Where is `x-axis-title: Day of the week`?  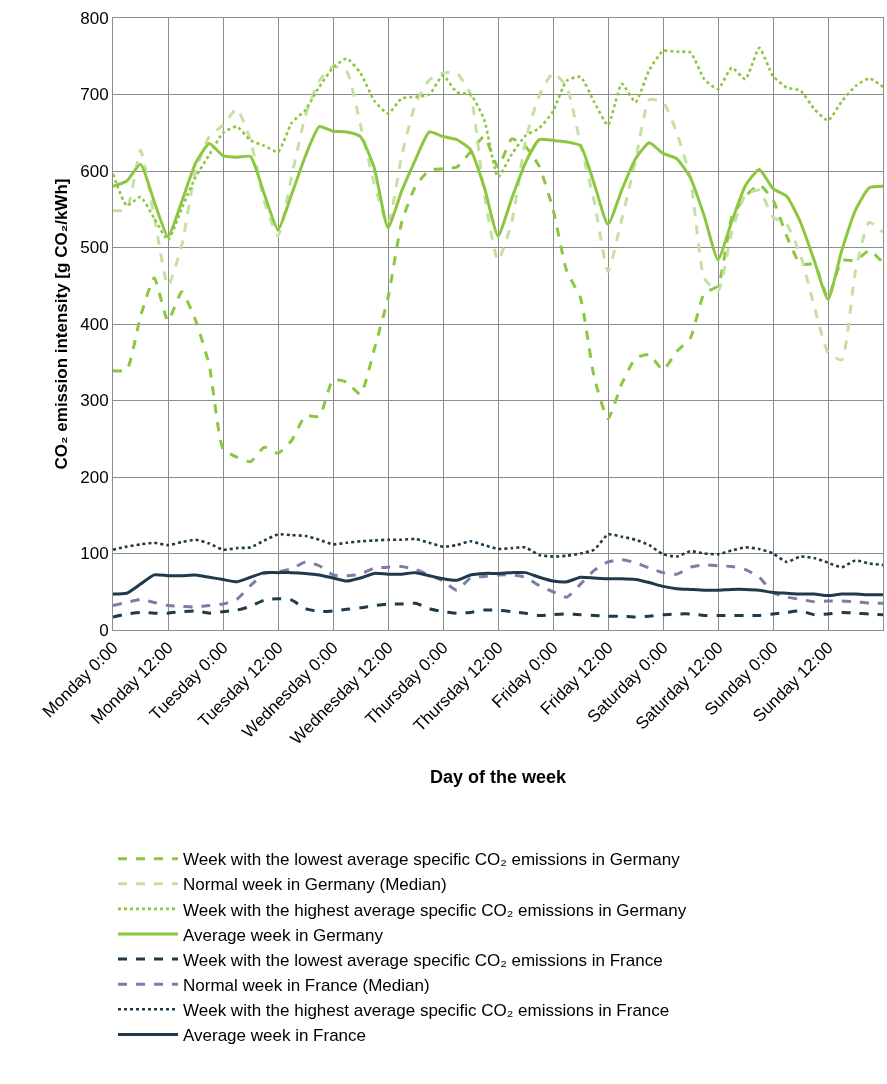
x-axis-title: Day of the week is located at coordinates (498, 776).